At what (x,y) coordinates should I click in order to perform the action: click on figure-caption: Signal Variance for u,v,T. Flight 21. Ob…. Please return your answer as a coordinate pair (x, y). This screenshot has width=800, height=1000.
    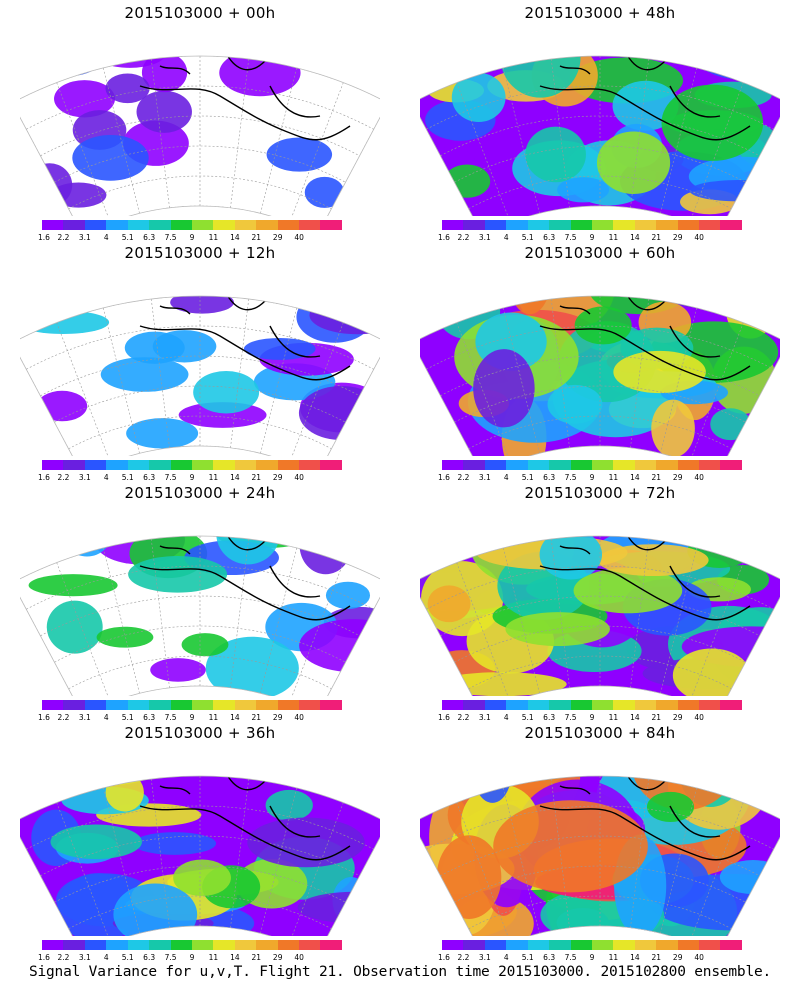
    Looking at the image, I should click on (400, 972).